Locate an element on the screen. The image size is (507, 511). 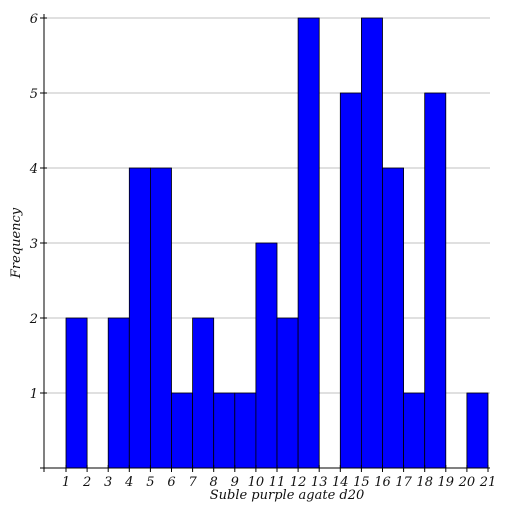
x-tick-labels: 1 2 3 4 5 6 7 8 9 10 11 12 13 14 15 16 17 18 19 20 21 is located at coordinates (279, 477).